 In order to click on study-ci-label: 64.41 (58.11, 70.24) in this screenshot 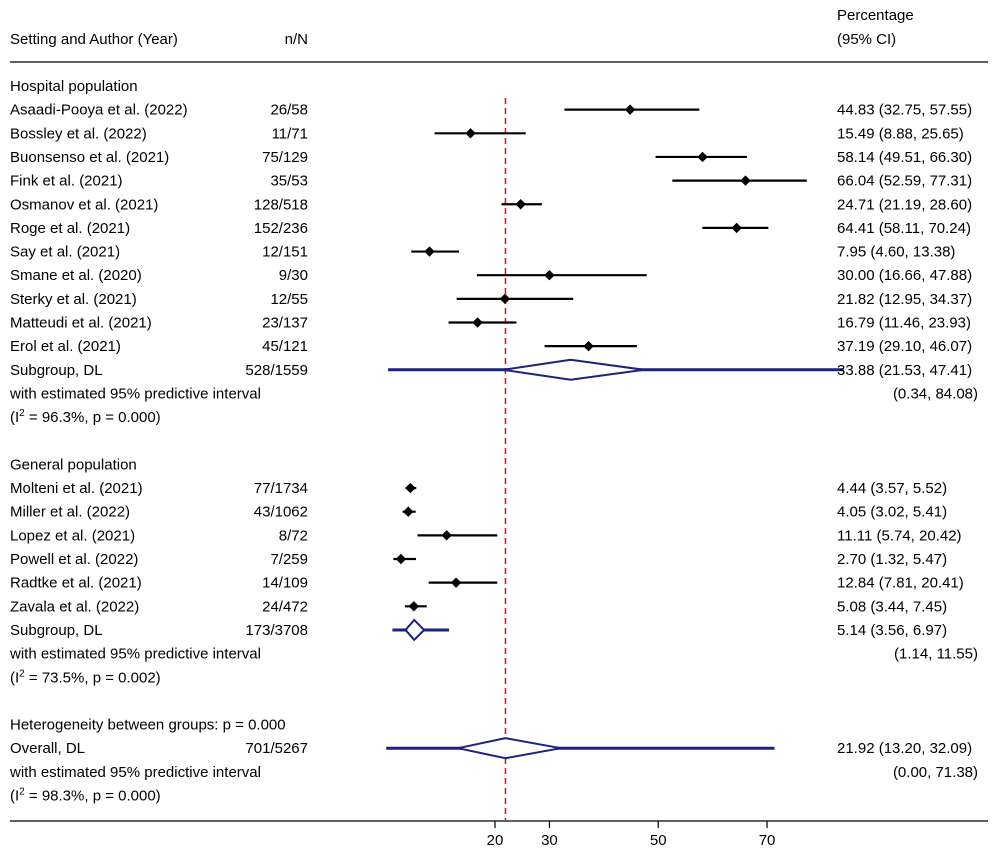, I will do `click(904, 228)`.